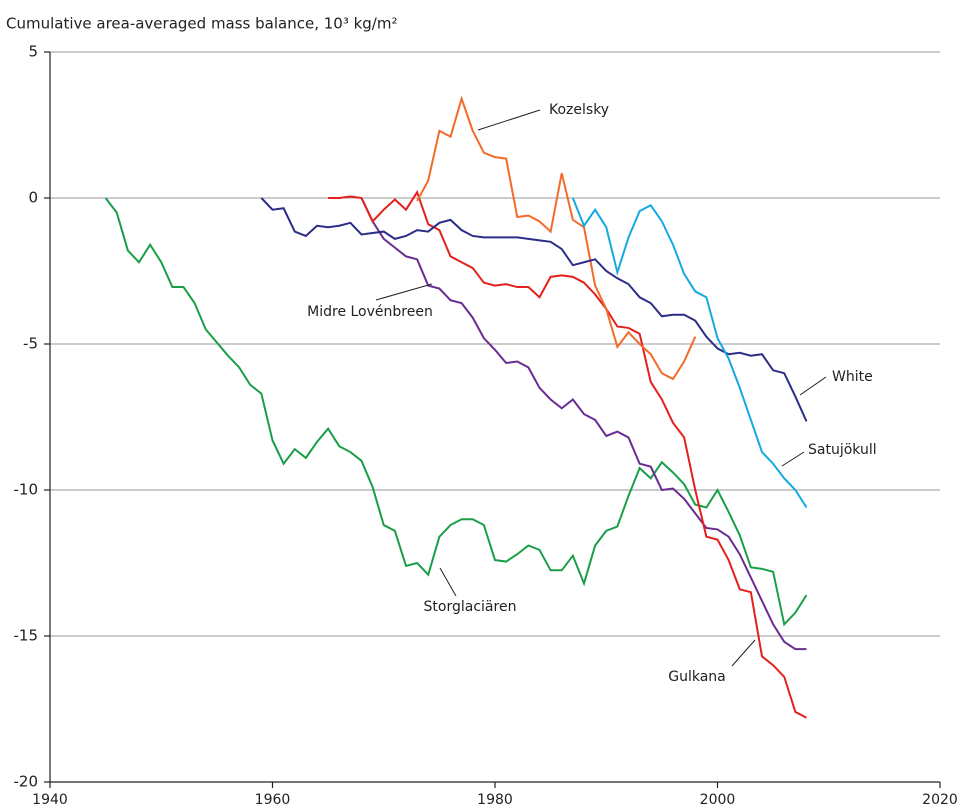 The height and width of the screenshot is (811, 963). What do you see at coordinates (852, 377) in the screenshot?
I see `series-label: White` at bounding box center [852, 377].